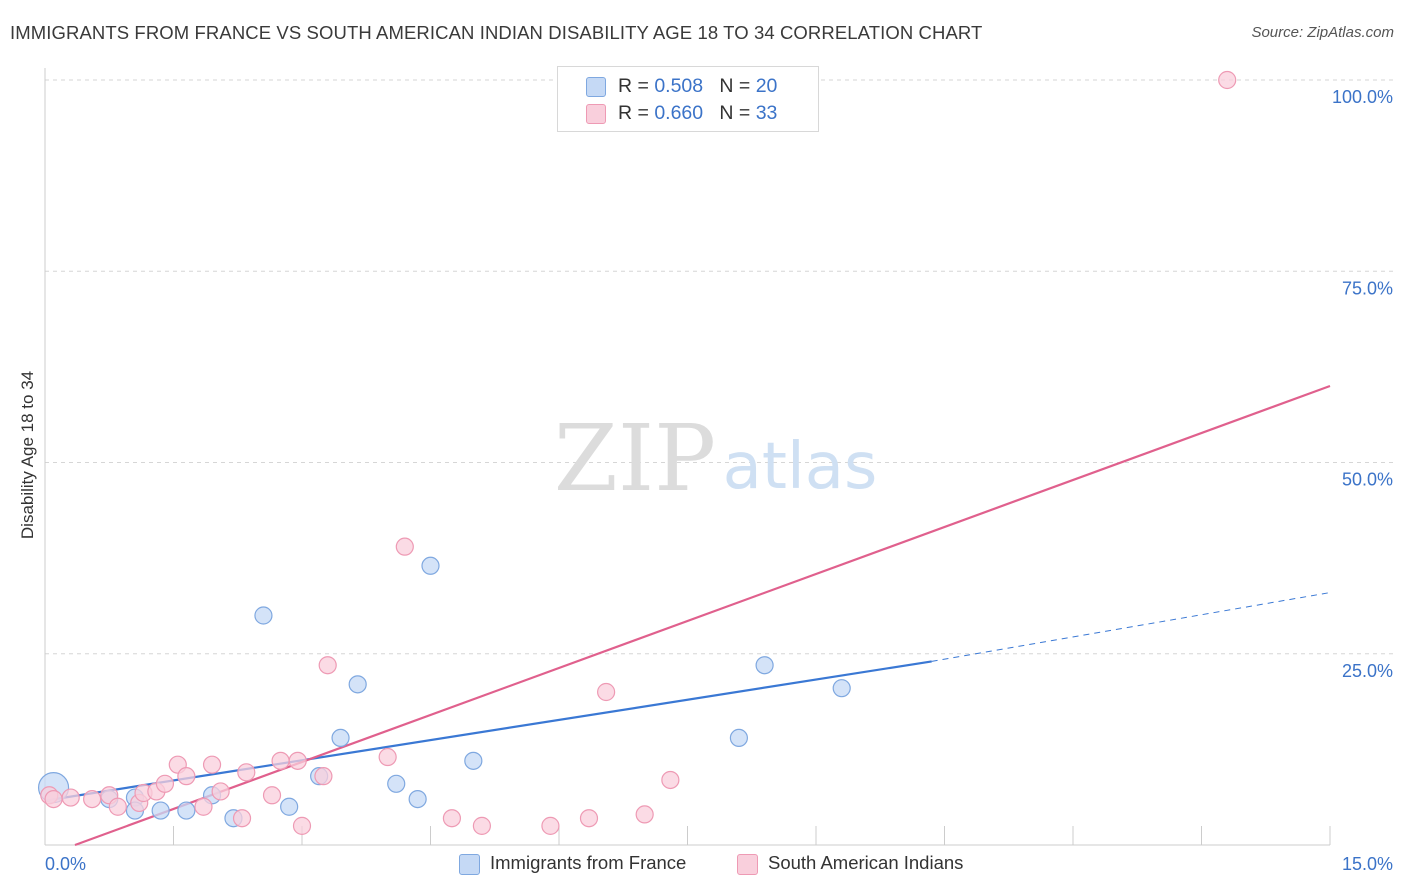 The height and width of the screenshot is (892, 1406). What do you see at coordinates (469, 864) in the screenshot?
I see `bottom-legend-swatch-blue` at bounding box center [469, 864].